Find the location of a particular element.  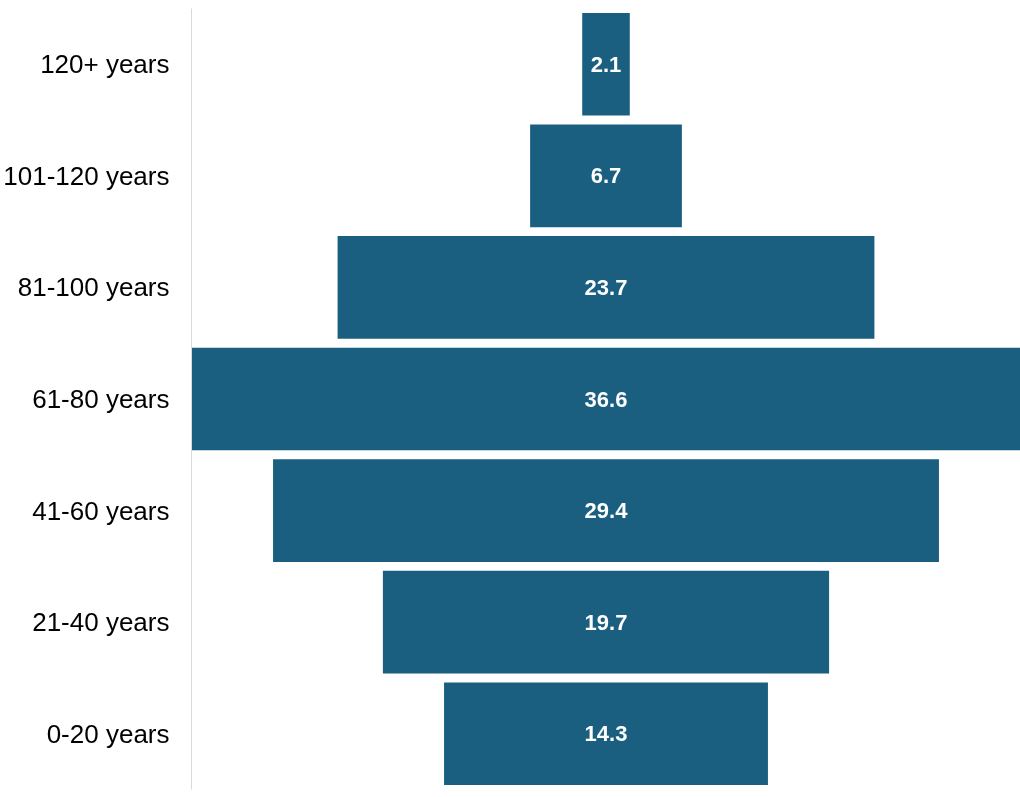

data-label: 19.7 is located at coordinates (606, 622).